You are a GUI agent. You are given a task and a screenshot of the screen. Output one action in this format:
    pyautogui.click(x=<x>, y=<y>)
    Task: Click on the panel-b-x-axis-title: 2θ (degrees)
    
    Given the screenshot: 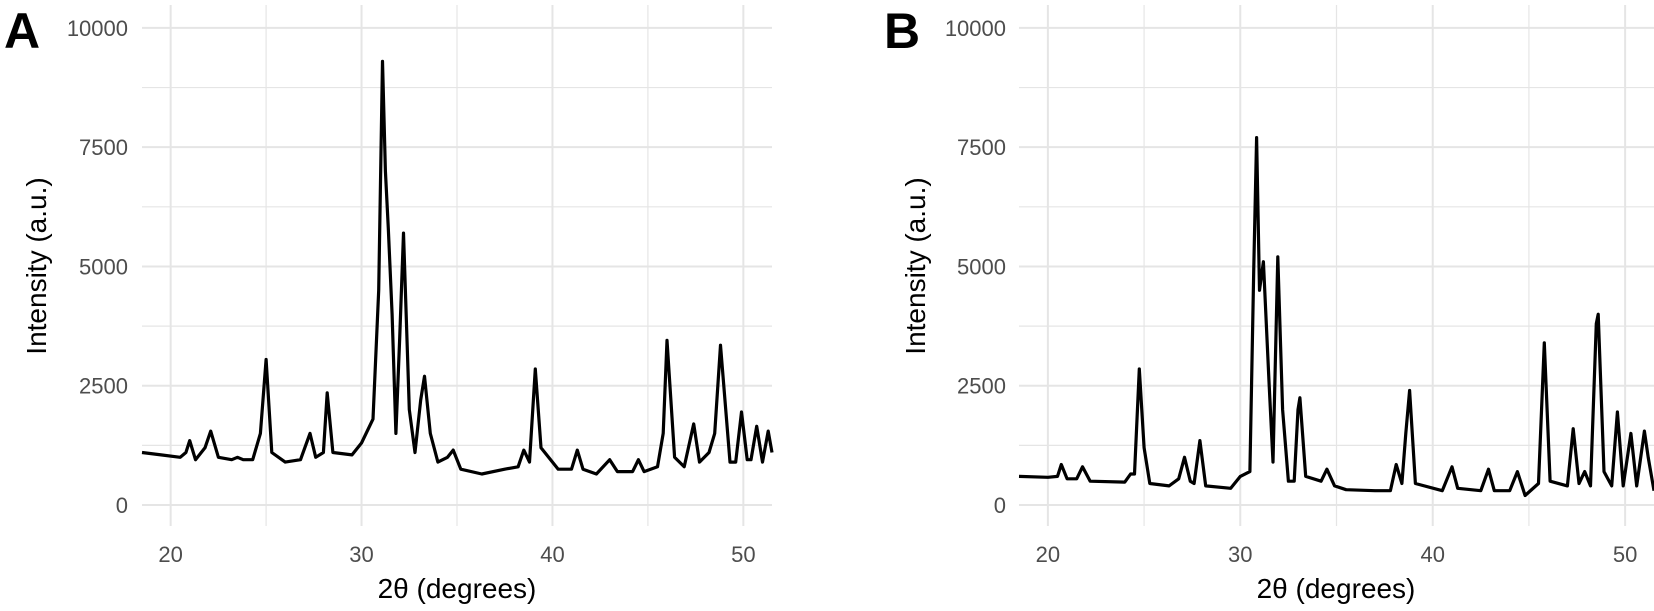 What is the action you would take?
    pyautogui.click(x=1336, y=588)
    